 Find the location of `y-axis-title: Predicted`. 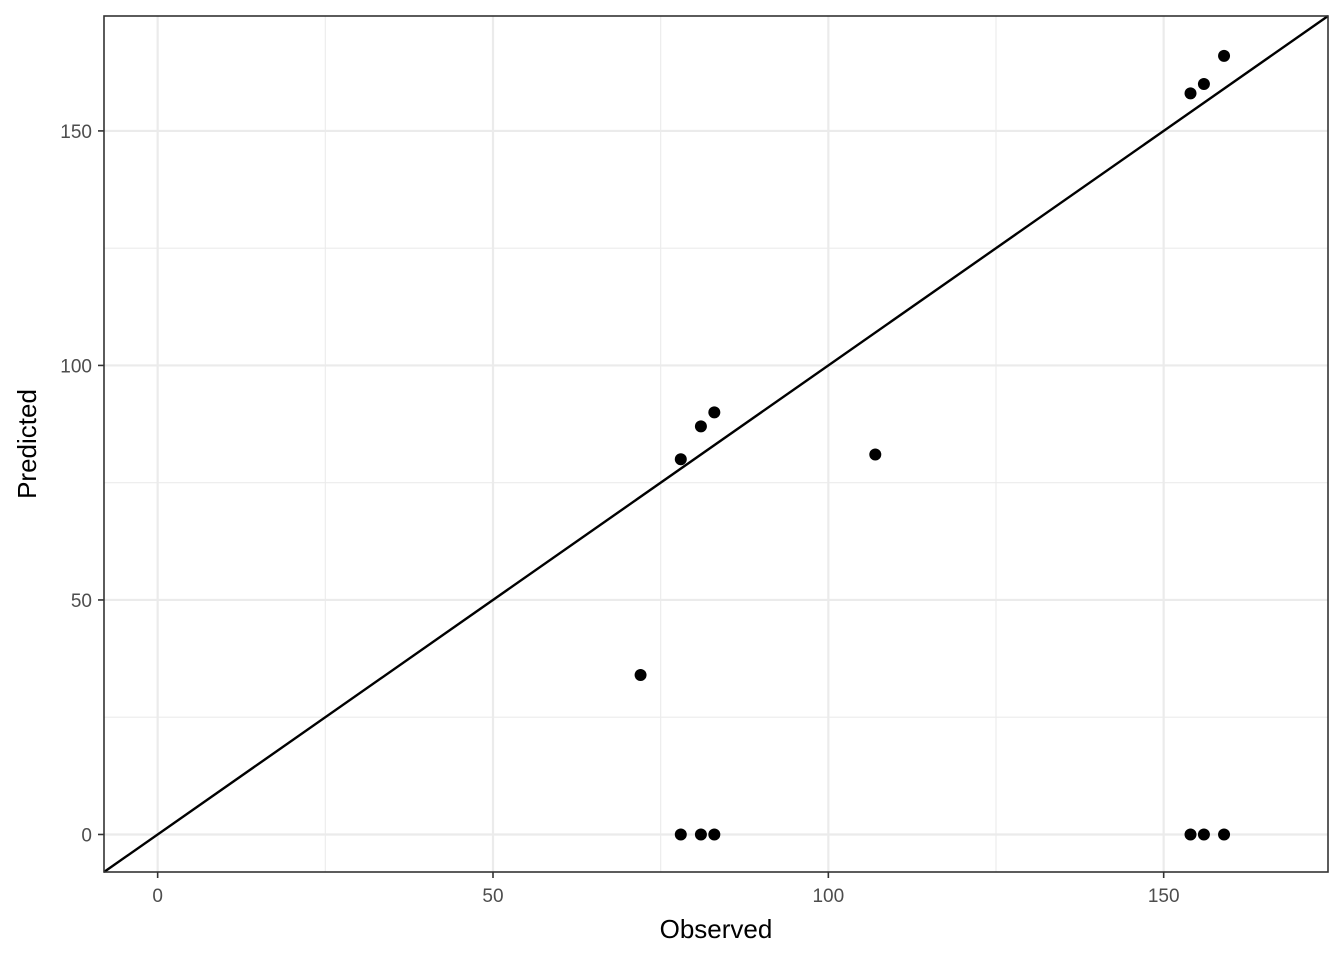

y-axis-title: Predicted is located at coordinates (27, 444).